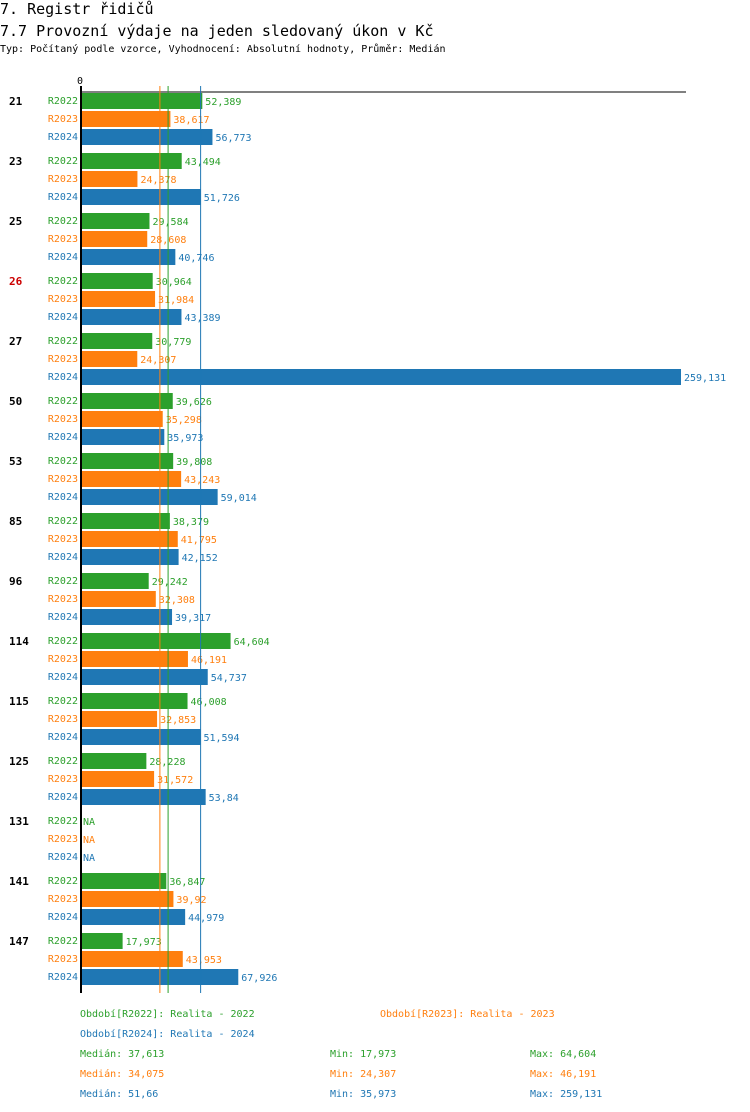 This screenshot has height=1112, width=750. What do you see at coordinates (80, 81) in the screenshot?
I see `x-axis-zero-label: 0` at bounding box center [80, 81].